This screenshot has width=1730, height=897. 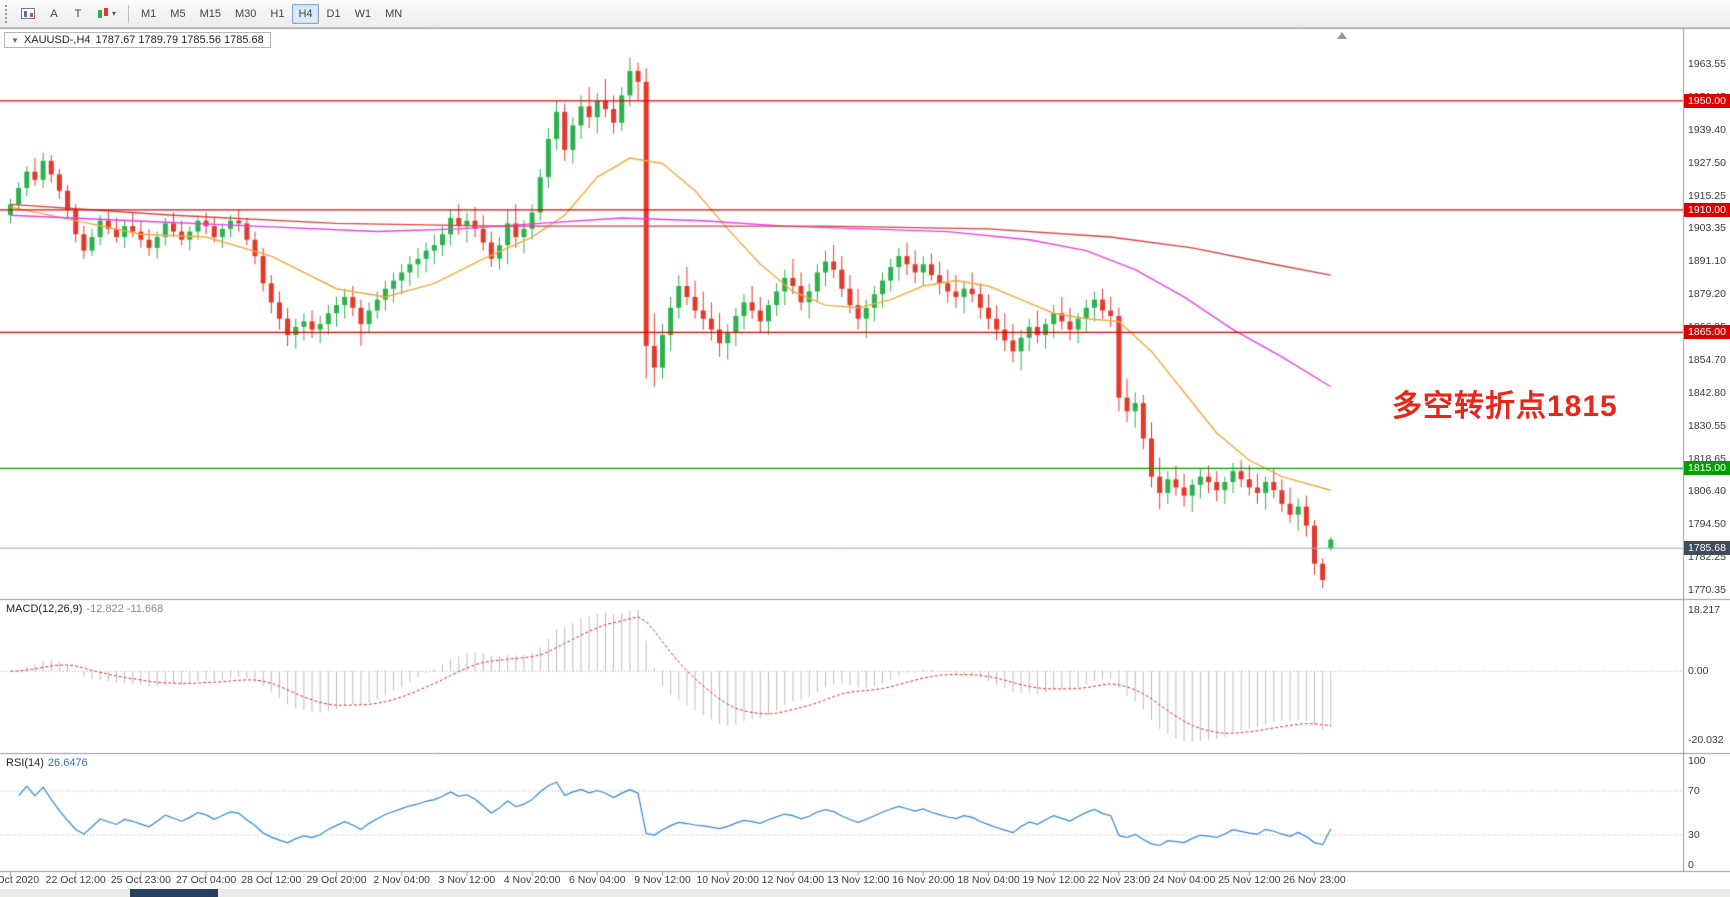 What do you see at coordinates (662, 880) in the screenshot?
I see `time-axis-label: 9 Nov 12:00` at bounding box center [662, 880].